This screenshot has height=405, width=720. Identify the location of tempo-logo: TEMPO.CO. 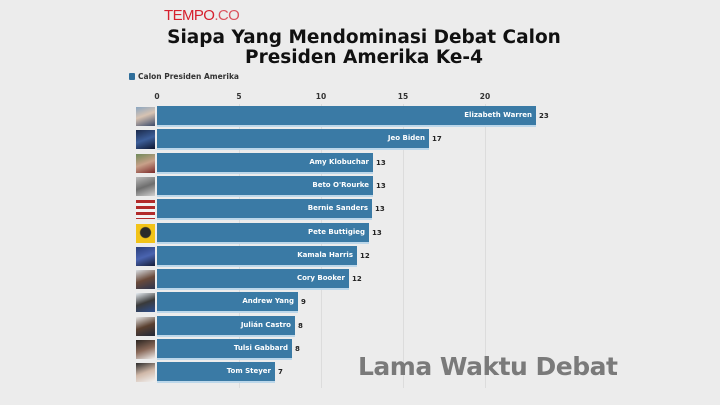
(202, 15).